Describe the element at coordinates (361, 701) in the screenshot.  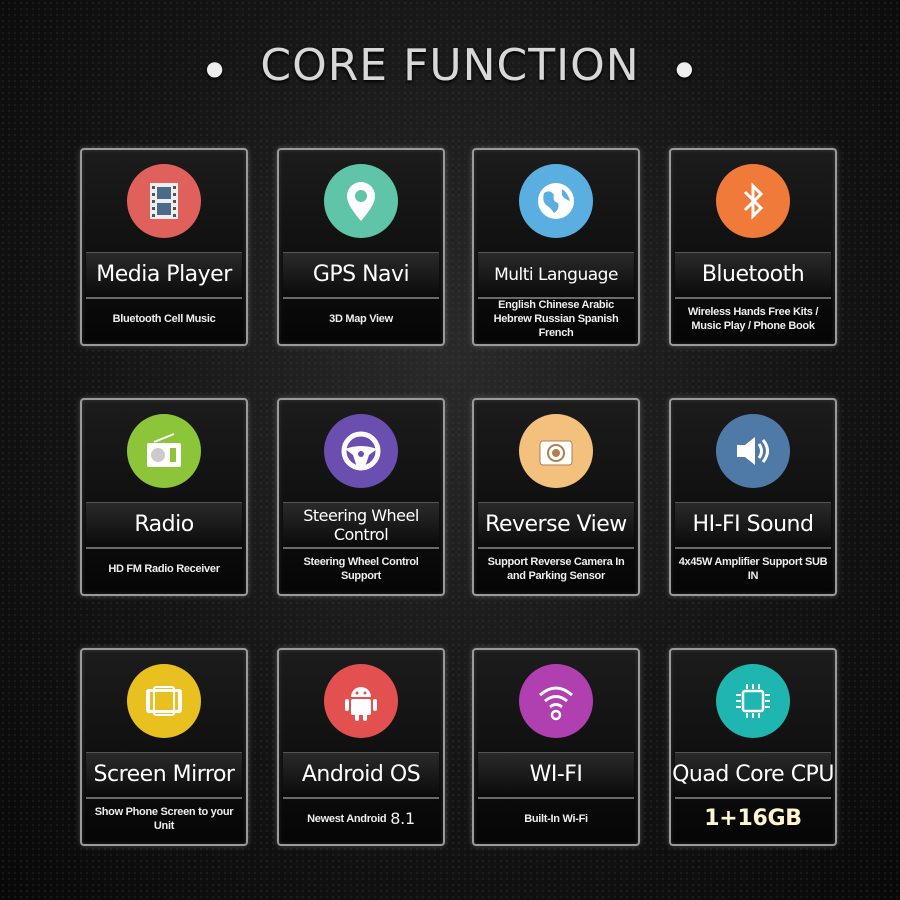
I see `android-icon` at that location.